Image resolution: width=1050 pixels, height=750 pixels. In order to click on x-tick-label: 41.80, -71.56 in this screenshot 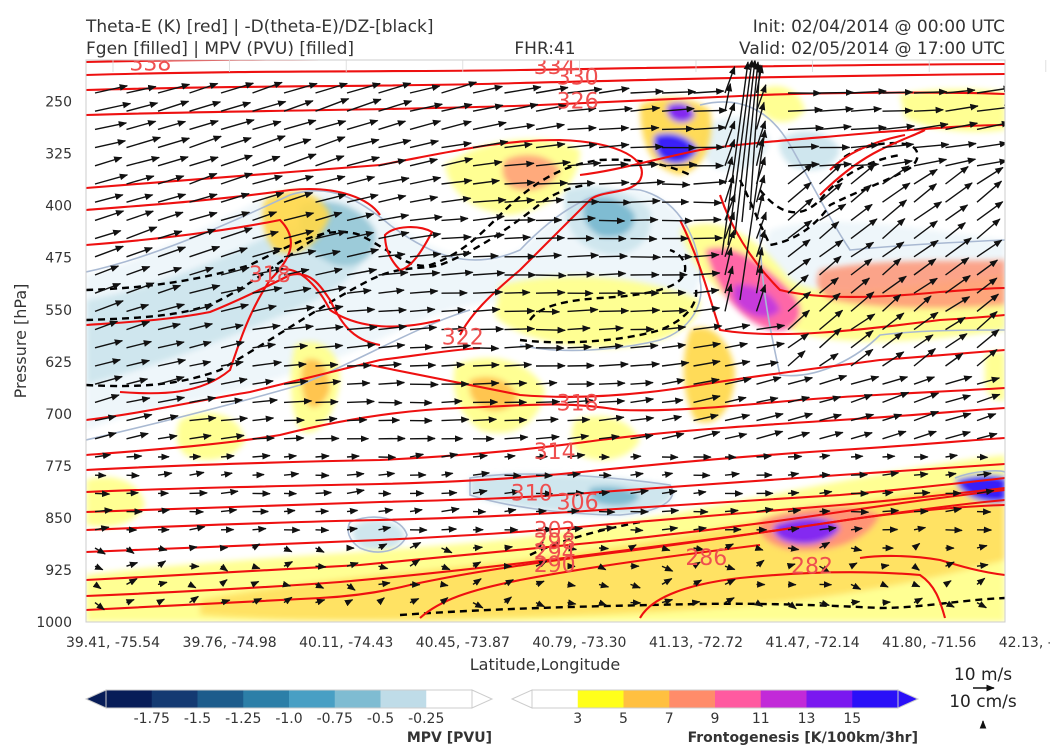, I will do `click(929, 643)`.